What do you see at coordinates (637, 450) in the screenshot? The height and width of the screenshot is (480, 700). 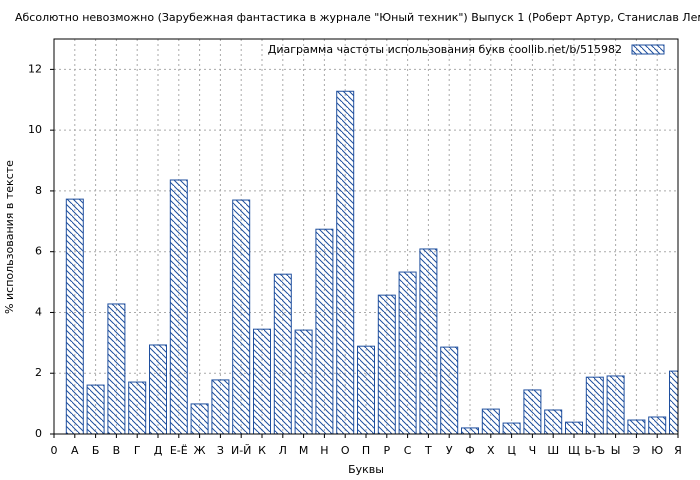 I see `x-tick-label: Э` at bounding box center [637, 450].